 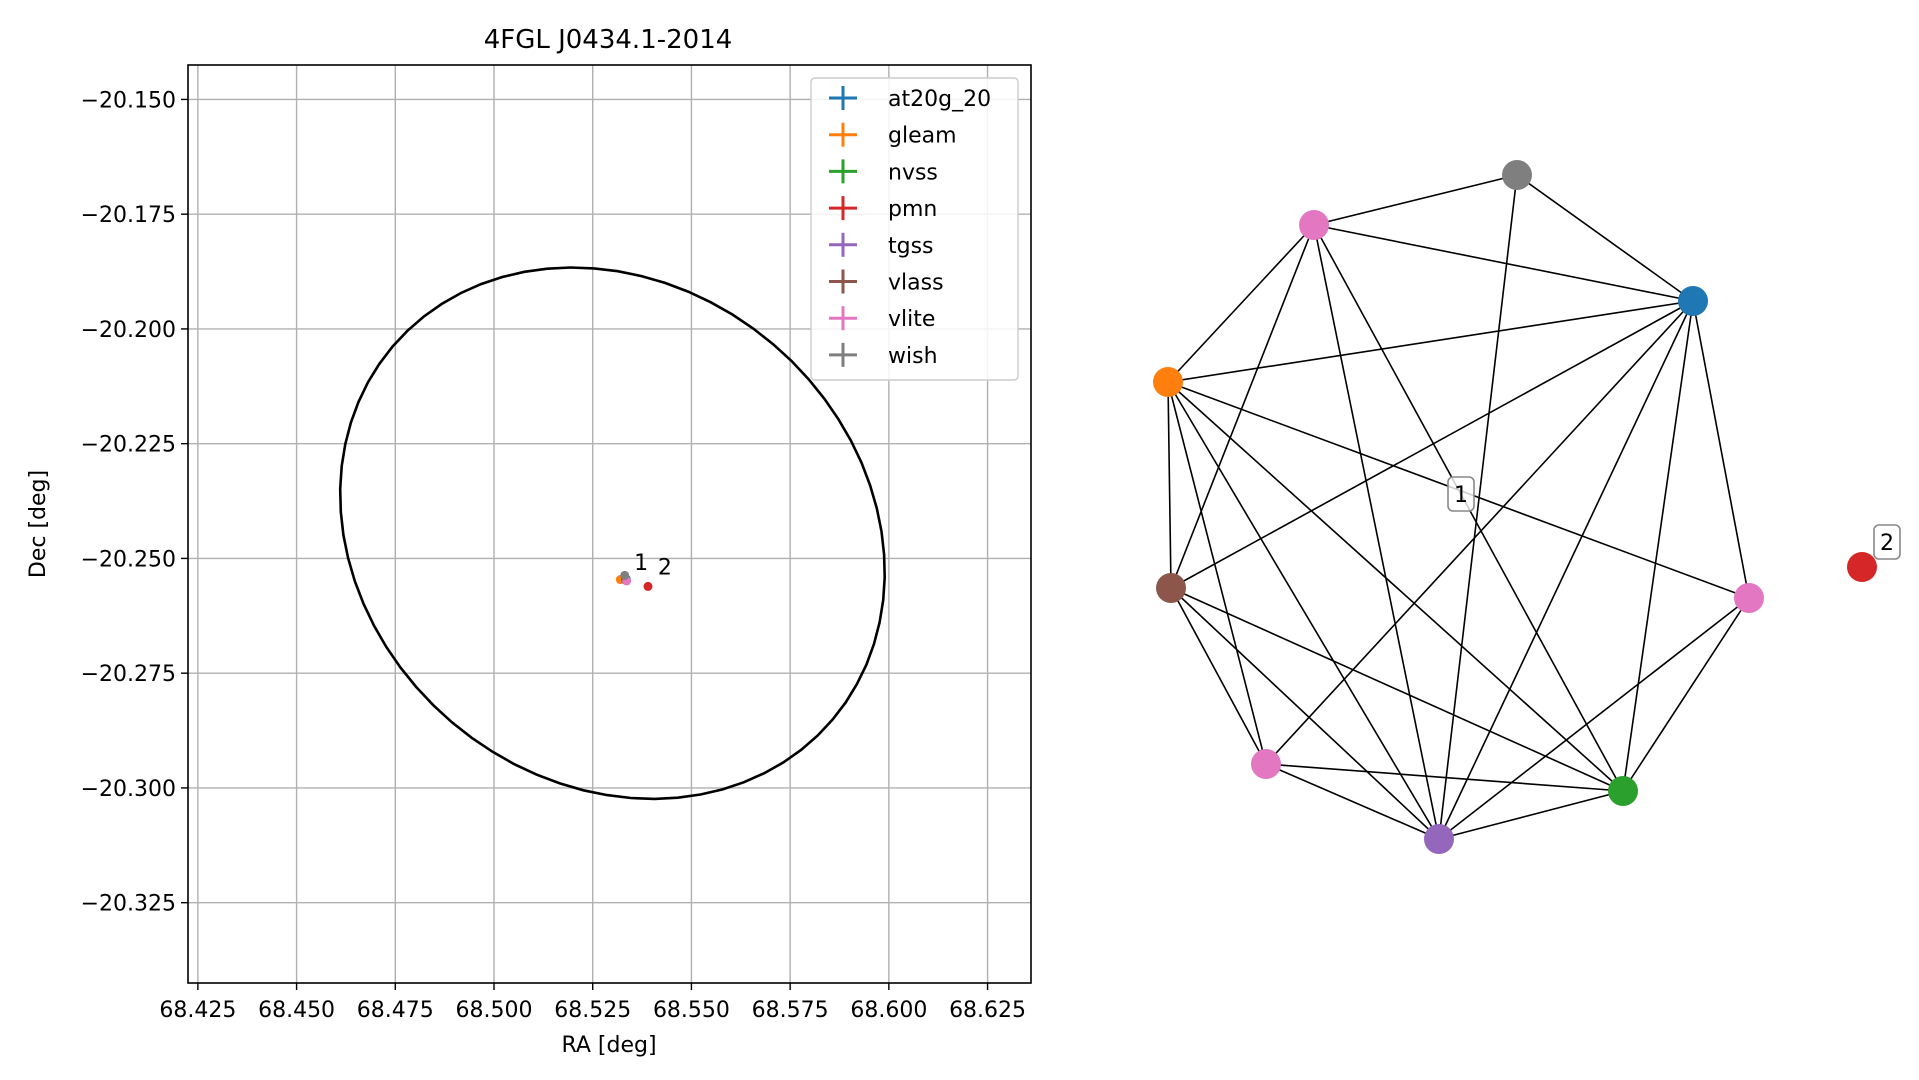 I want to click on legend-item-at20g_20: at20g_20, so click(x=910, y=99).